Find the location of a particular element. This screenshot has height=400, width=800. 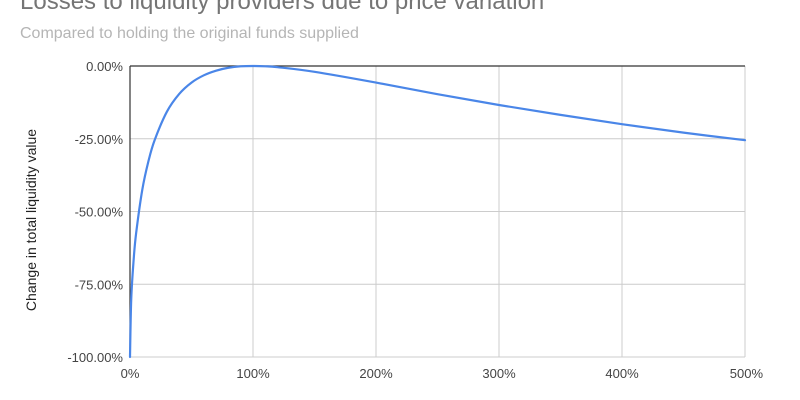

y-tick-label: -50.00% is located at coordinates (99, 212).